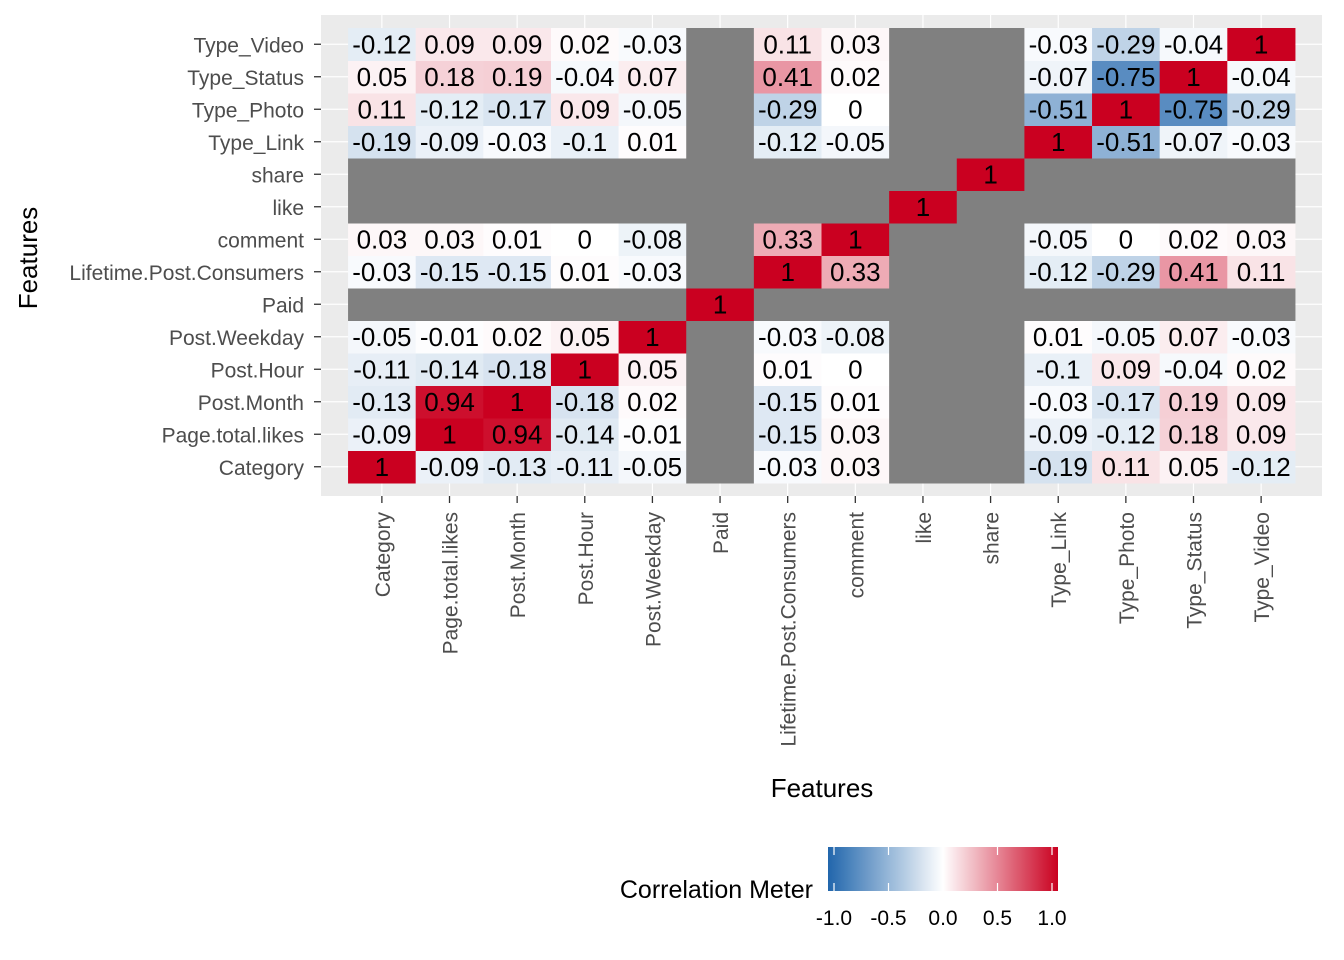  What do you see at coordinates (517, 337) in the screenshot?
I see `heatmap-cell-post-weekday-post-month` at bounding box center [517, 337].